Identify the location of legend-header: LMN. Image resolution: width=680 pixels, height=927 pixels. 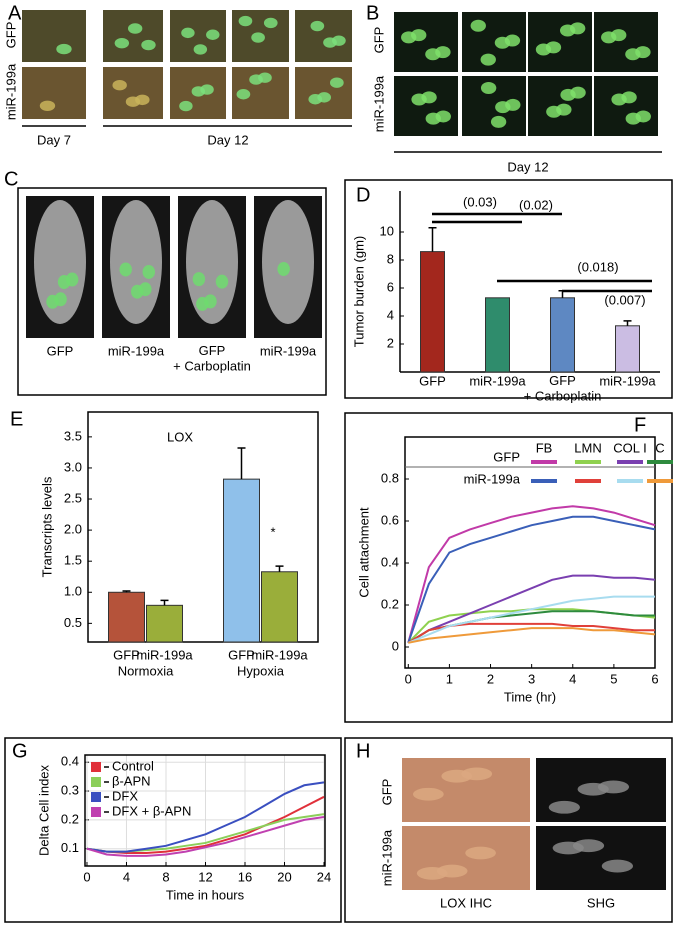
(587, 447).